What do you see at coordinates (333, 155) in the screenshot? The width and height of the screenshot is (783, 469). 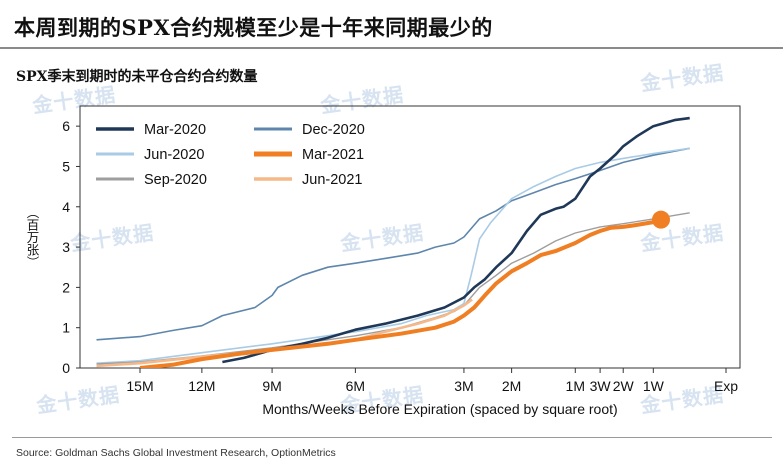 I see `legend-label-mar-2021: Mar-2021` at bounding box center [333, 155].